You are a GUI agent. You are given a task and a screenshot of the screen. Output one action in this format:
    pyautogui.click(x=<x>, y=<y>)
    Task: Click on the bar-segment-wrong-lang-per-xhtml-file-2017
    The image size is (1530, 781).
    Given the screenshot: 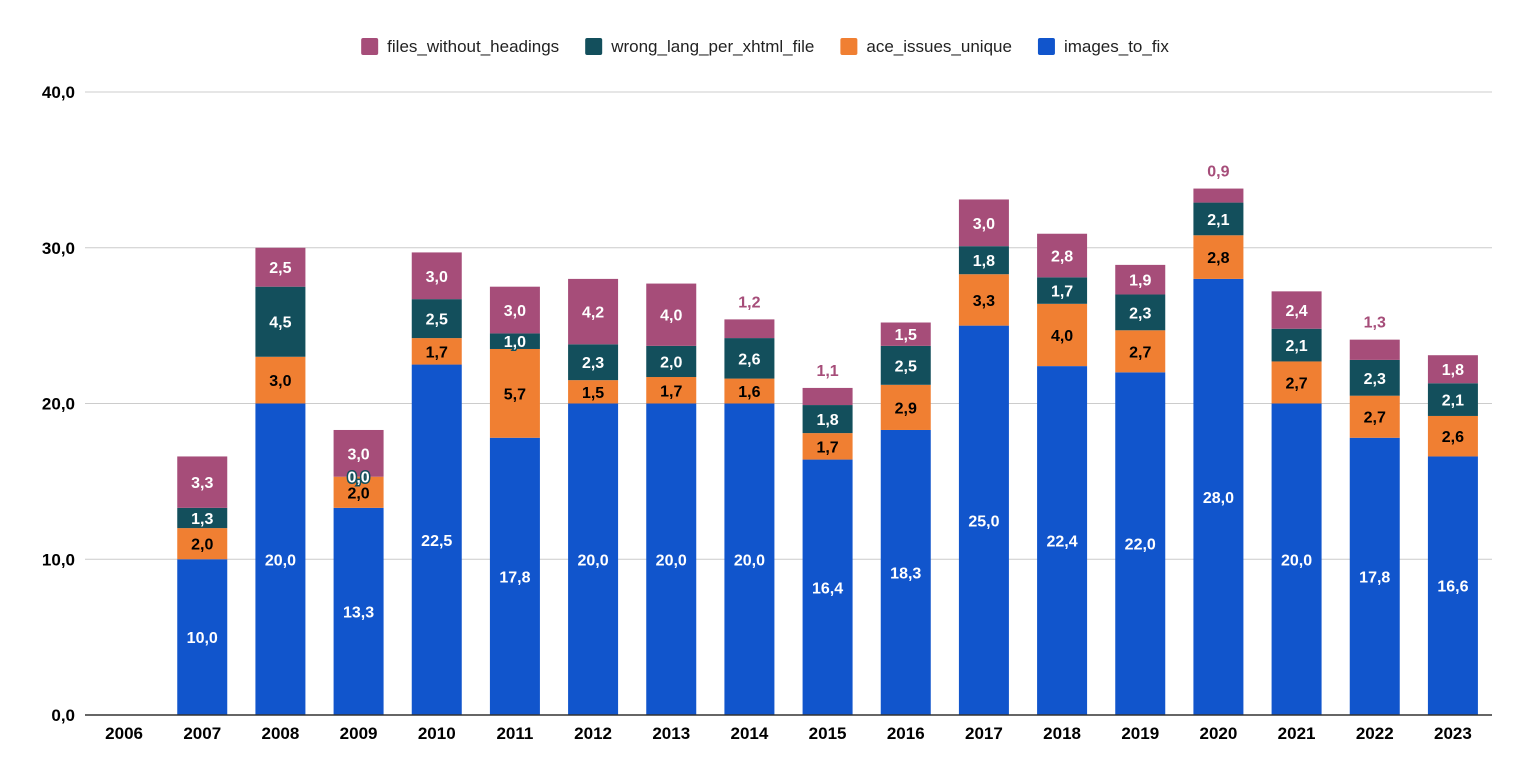 What is the action you would take?
    pyautogui.click(x=983, y=260)
    